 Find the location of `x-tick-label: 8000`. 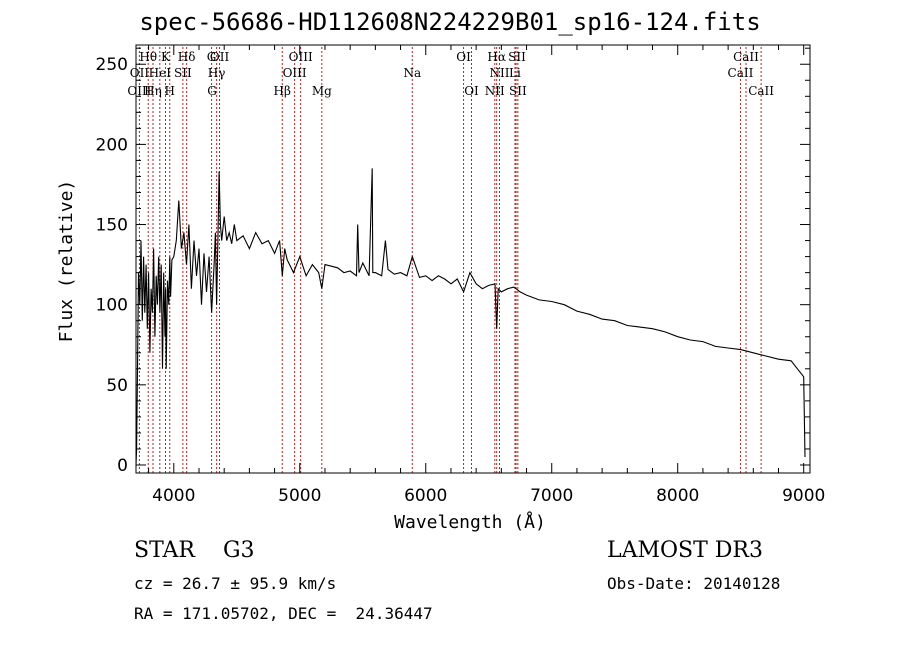

x-tick-label: 8000 is located at coordinates (677, 496).